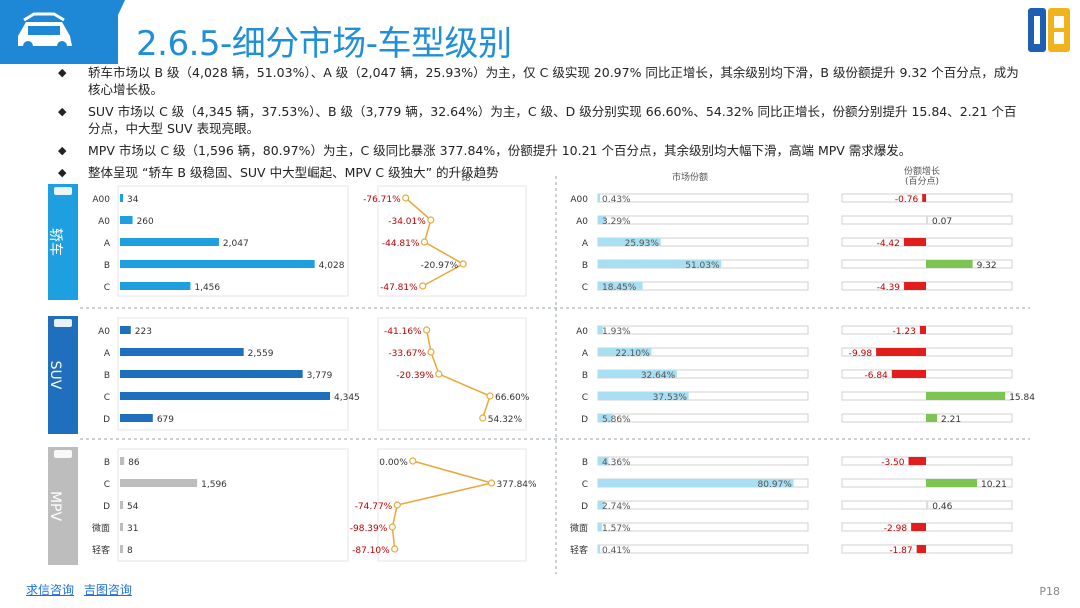 The width and height of the screenshot is (1080, 608). Describe the element at coordinates (616, 332) in the screenshot. I see `share-label: 1.93%` at that location.